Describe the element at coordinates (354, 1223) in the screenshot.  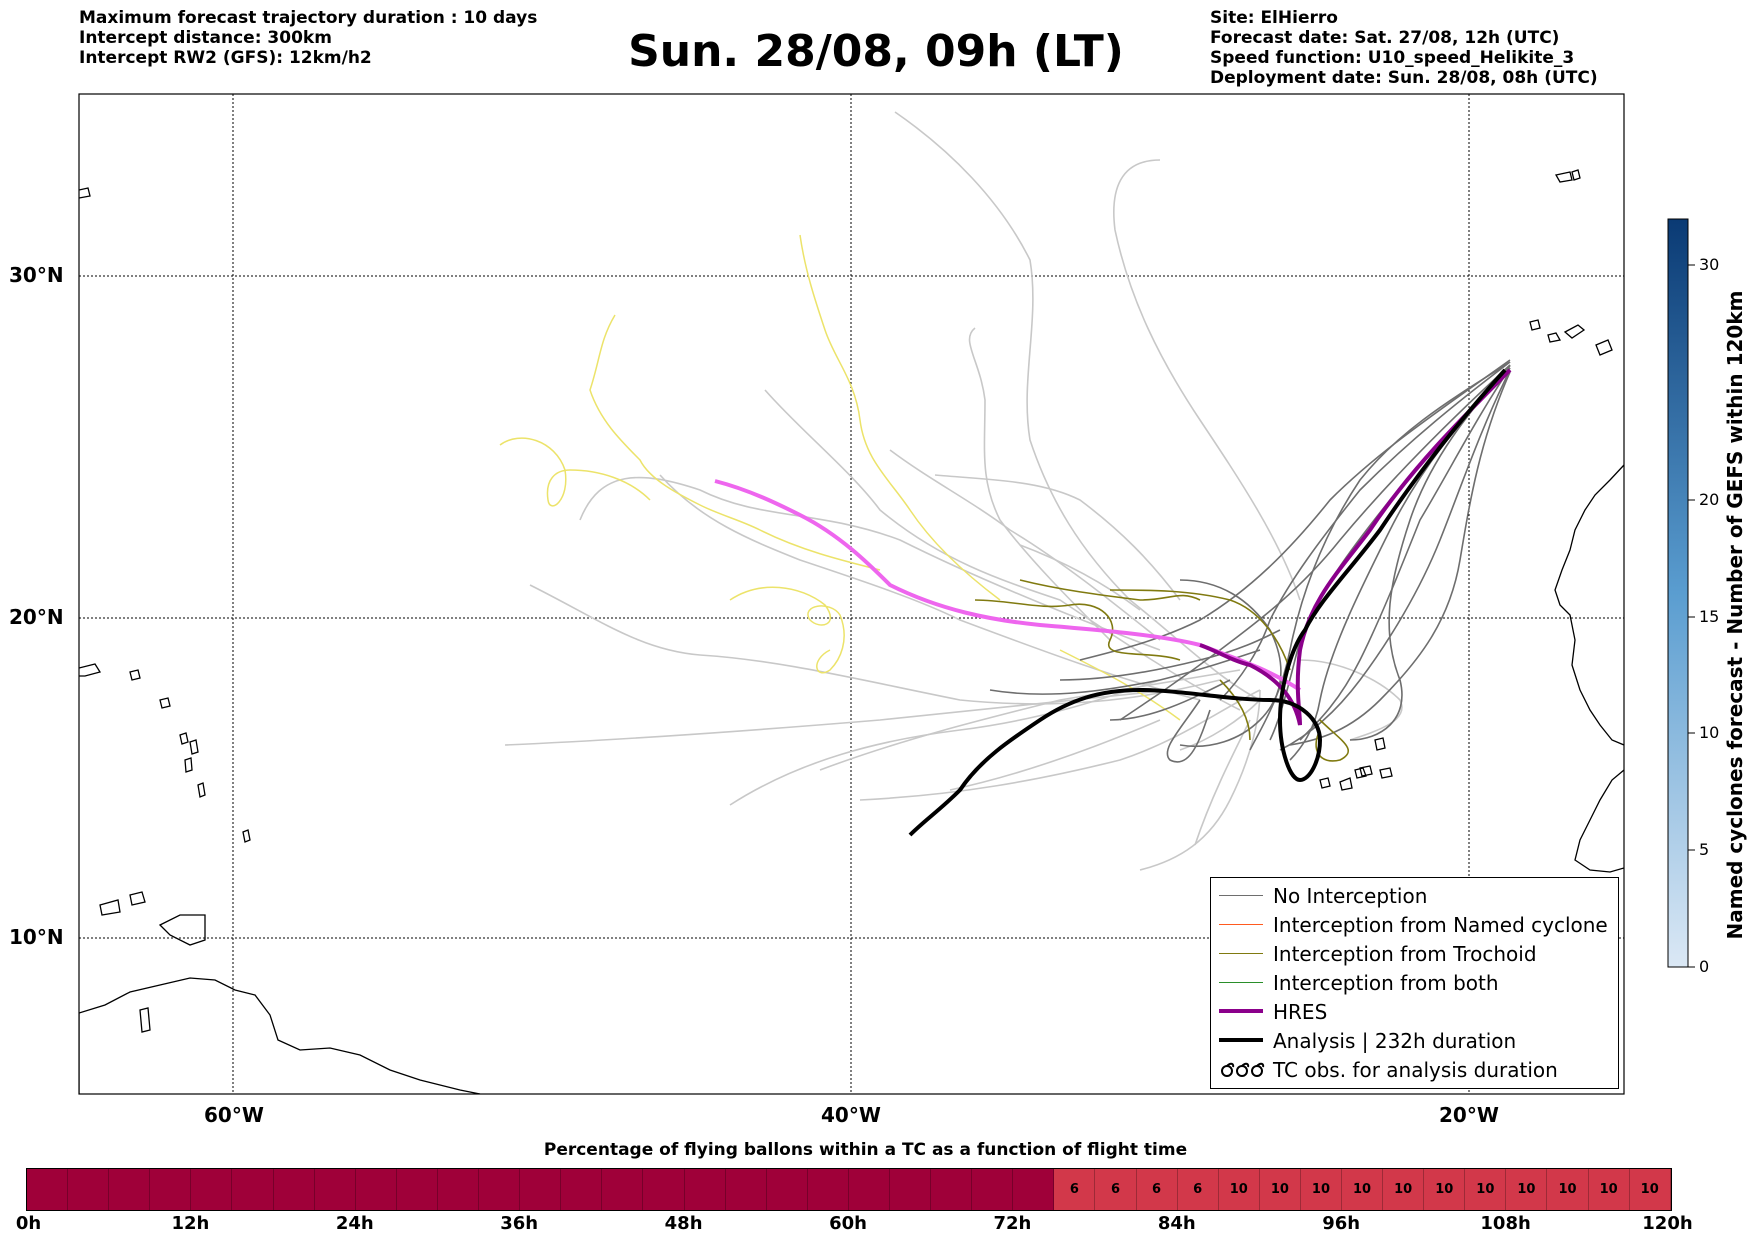
I see `time-bar-tick-label: 24h` at that location.